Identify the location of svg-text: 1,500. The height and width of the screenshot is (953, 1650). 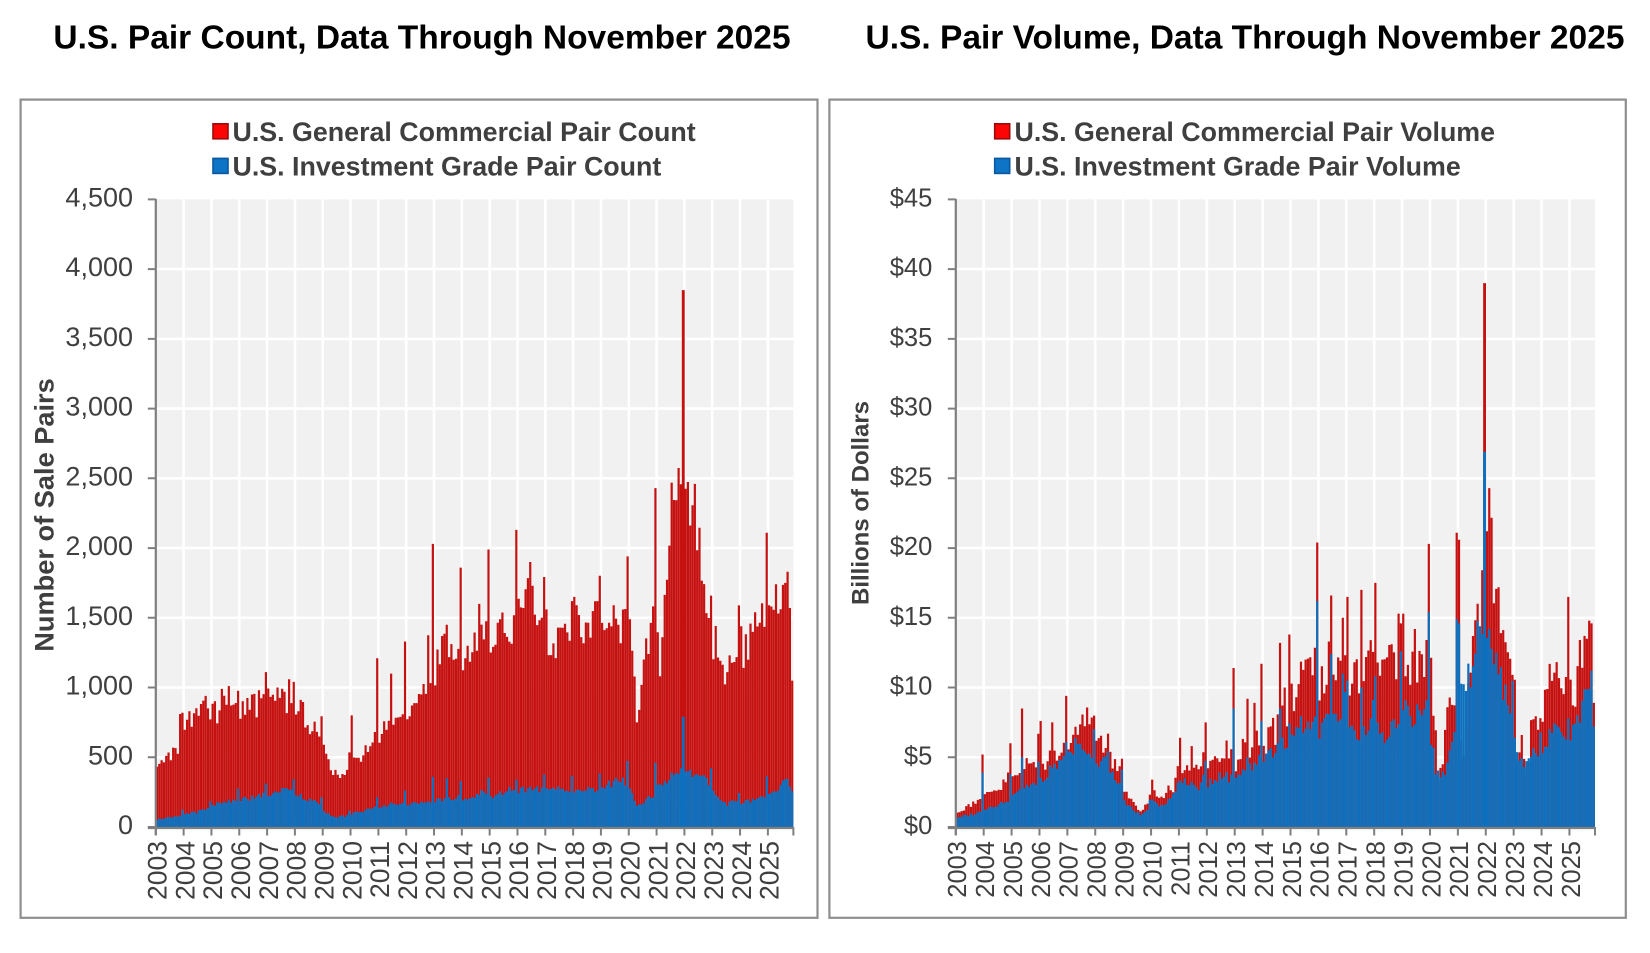
(99, 616).